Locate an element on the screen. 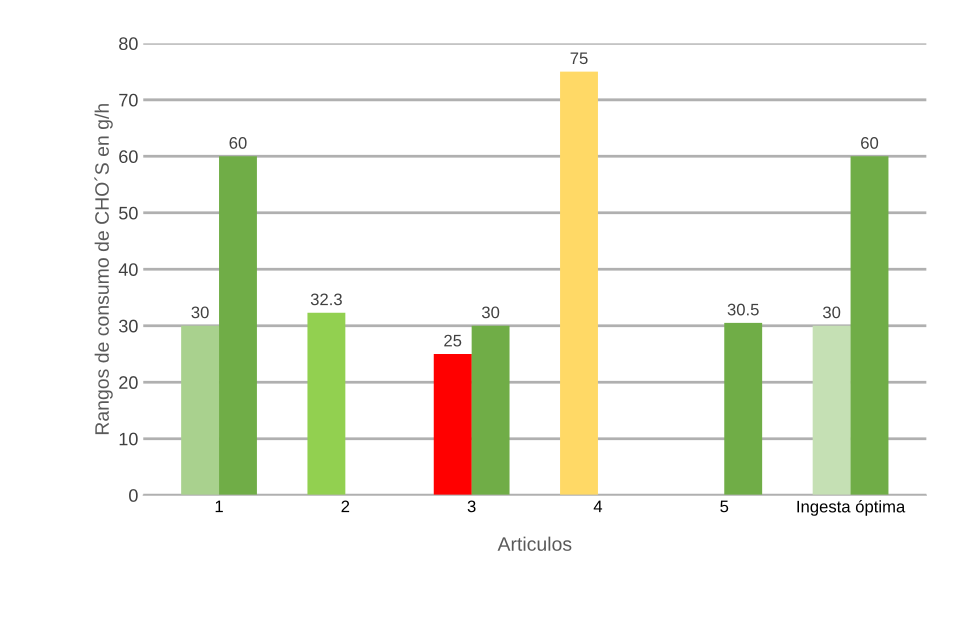 The image size is (955, 619). y-tick-label: 80 is located at coordinates (128, 43).